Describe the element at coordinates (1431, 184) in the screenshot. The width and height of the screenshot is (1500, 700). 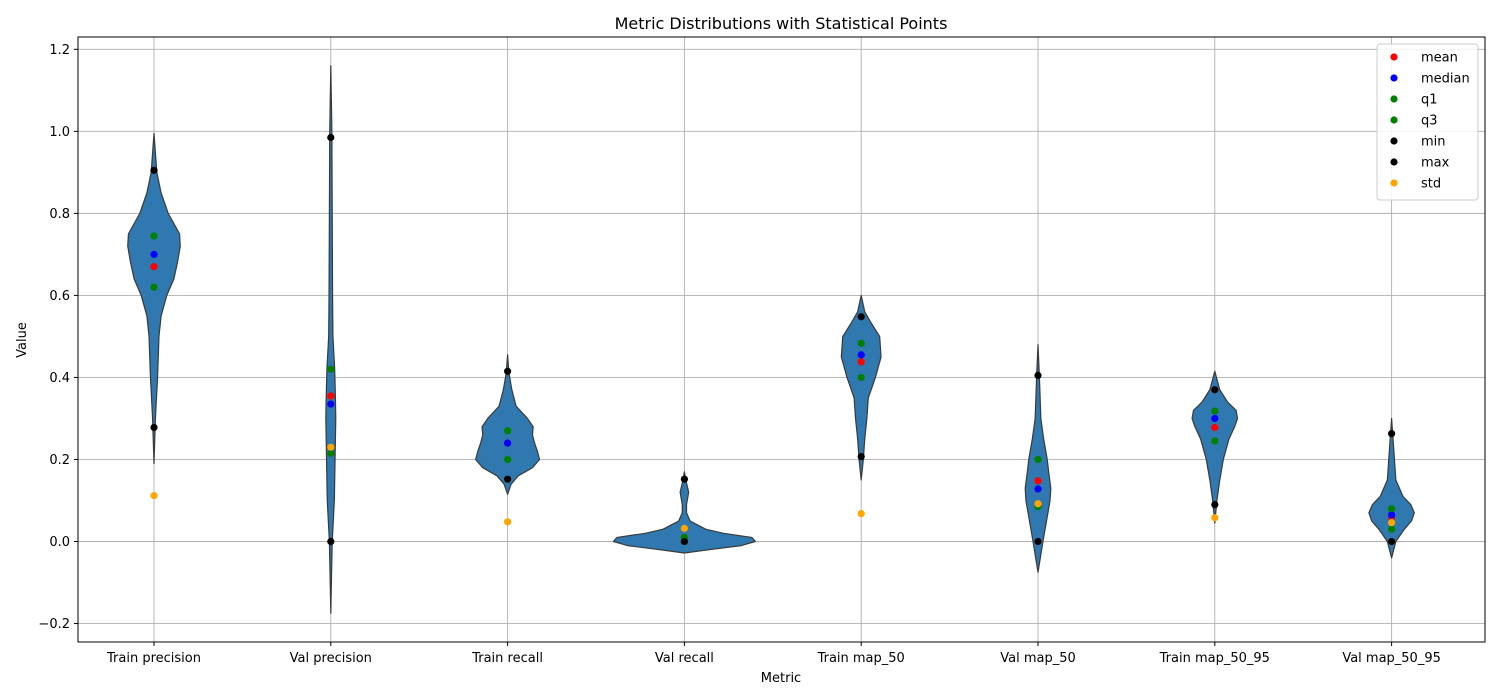
I see `legend-label: std` at that location.